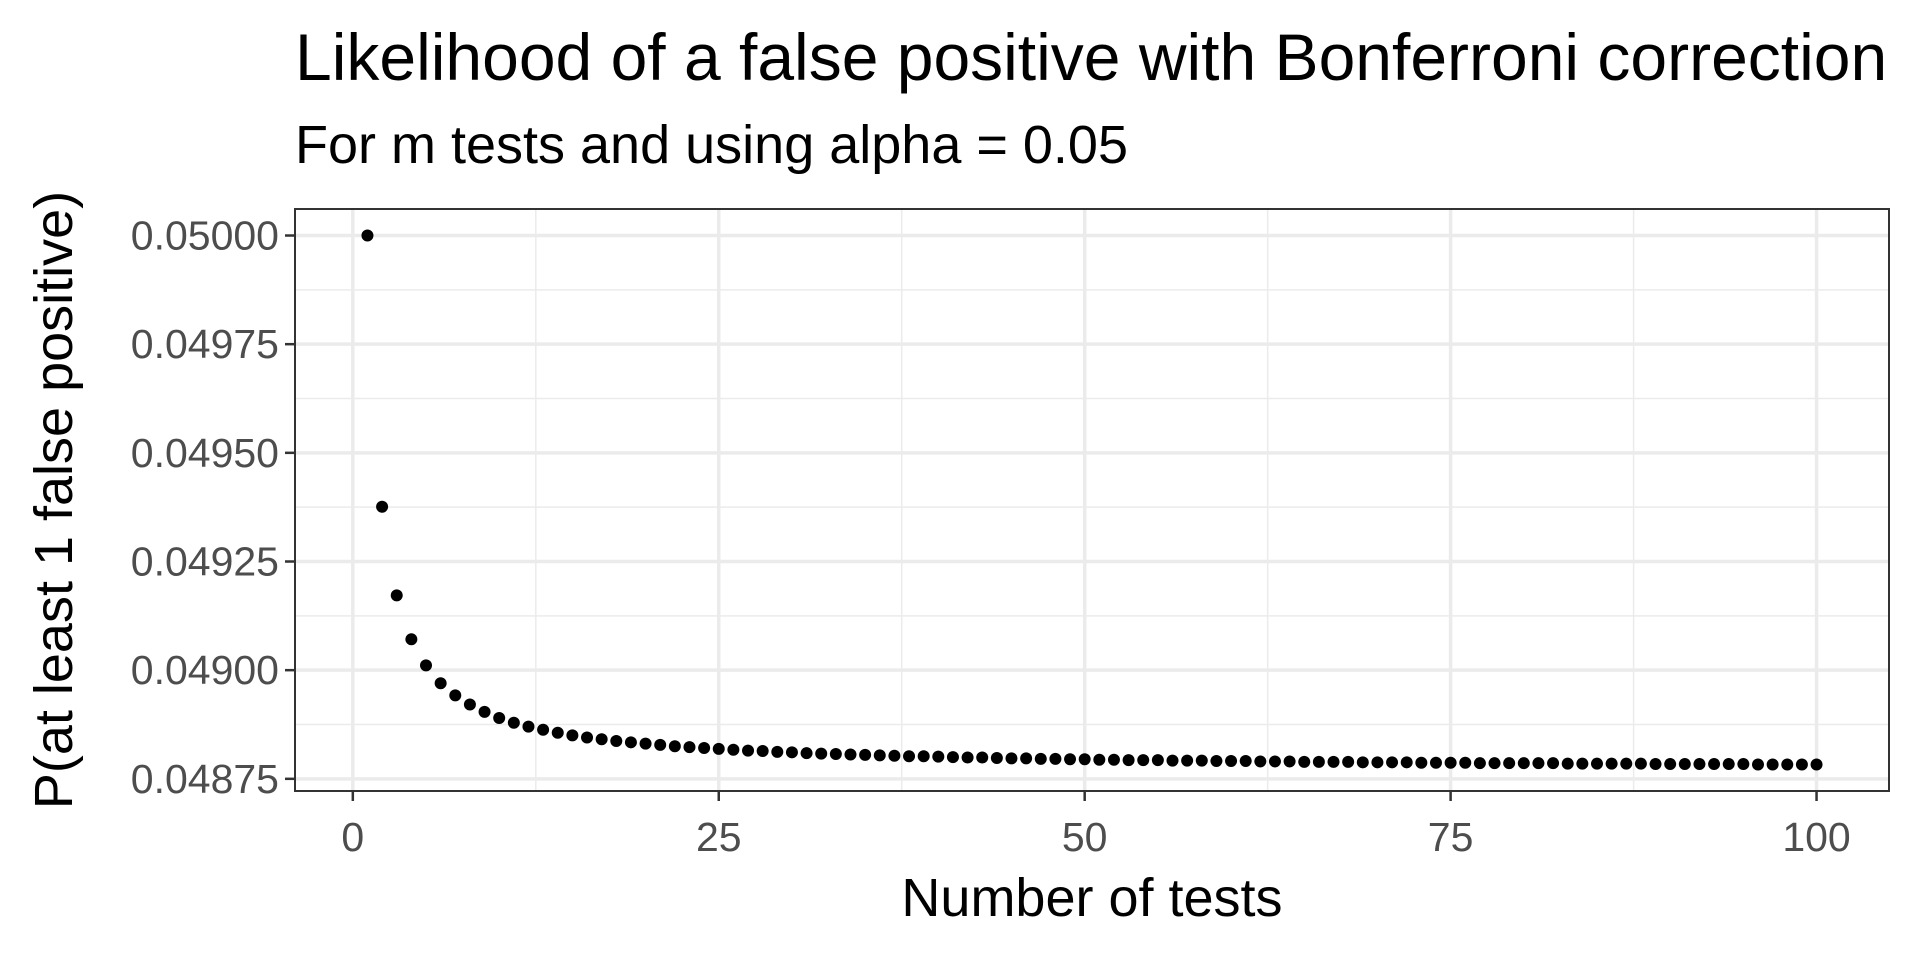 The height and width of the screenshot is (960, 1920). I want to click on y-tick-label: 0.04925, so click(205, 562).